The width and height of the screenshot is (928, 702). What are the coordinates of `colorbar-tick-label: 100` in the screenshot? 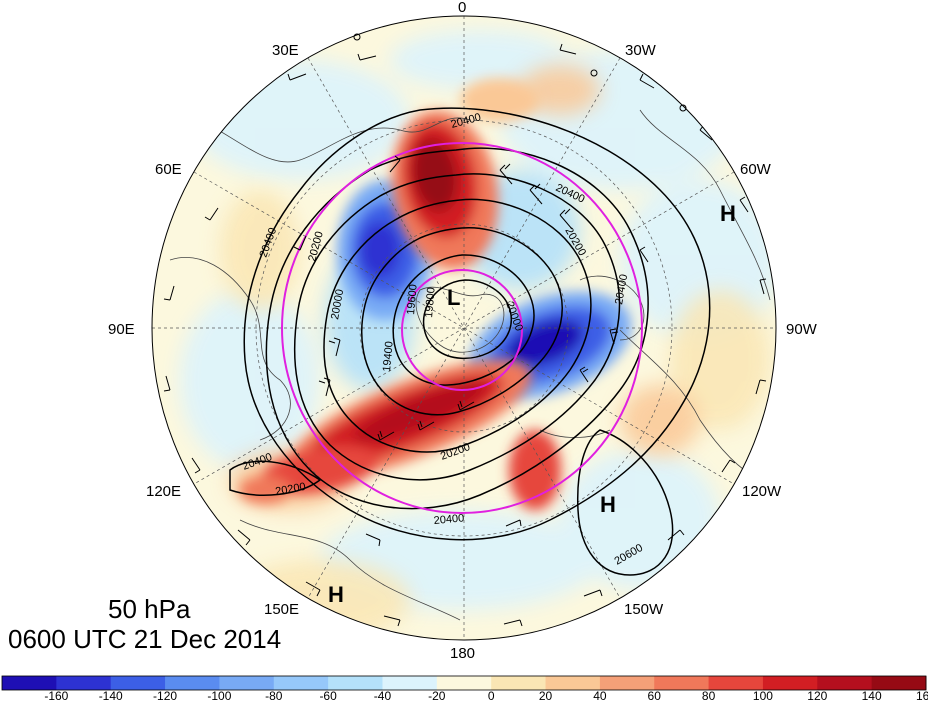 It's located at (763, 695).